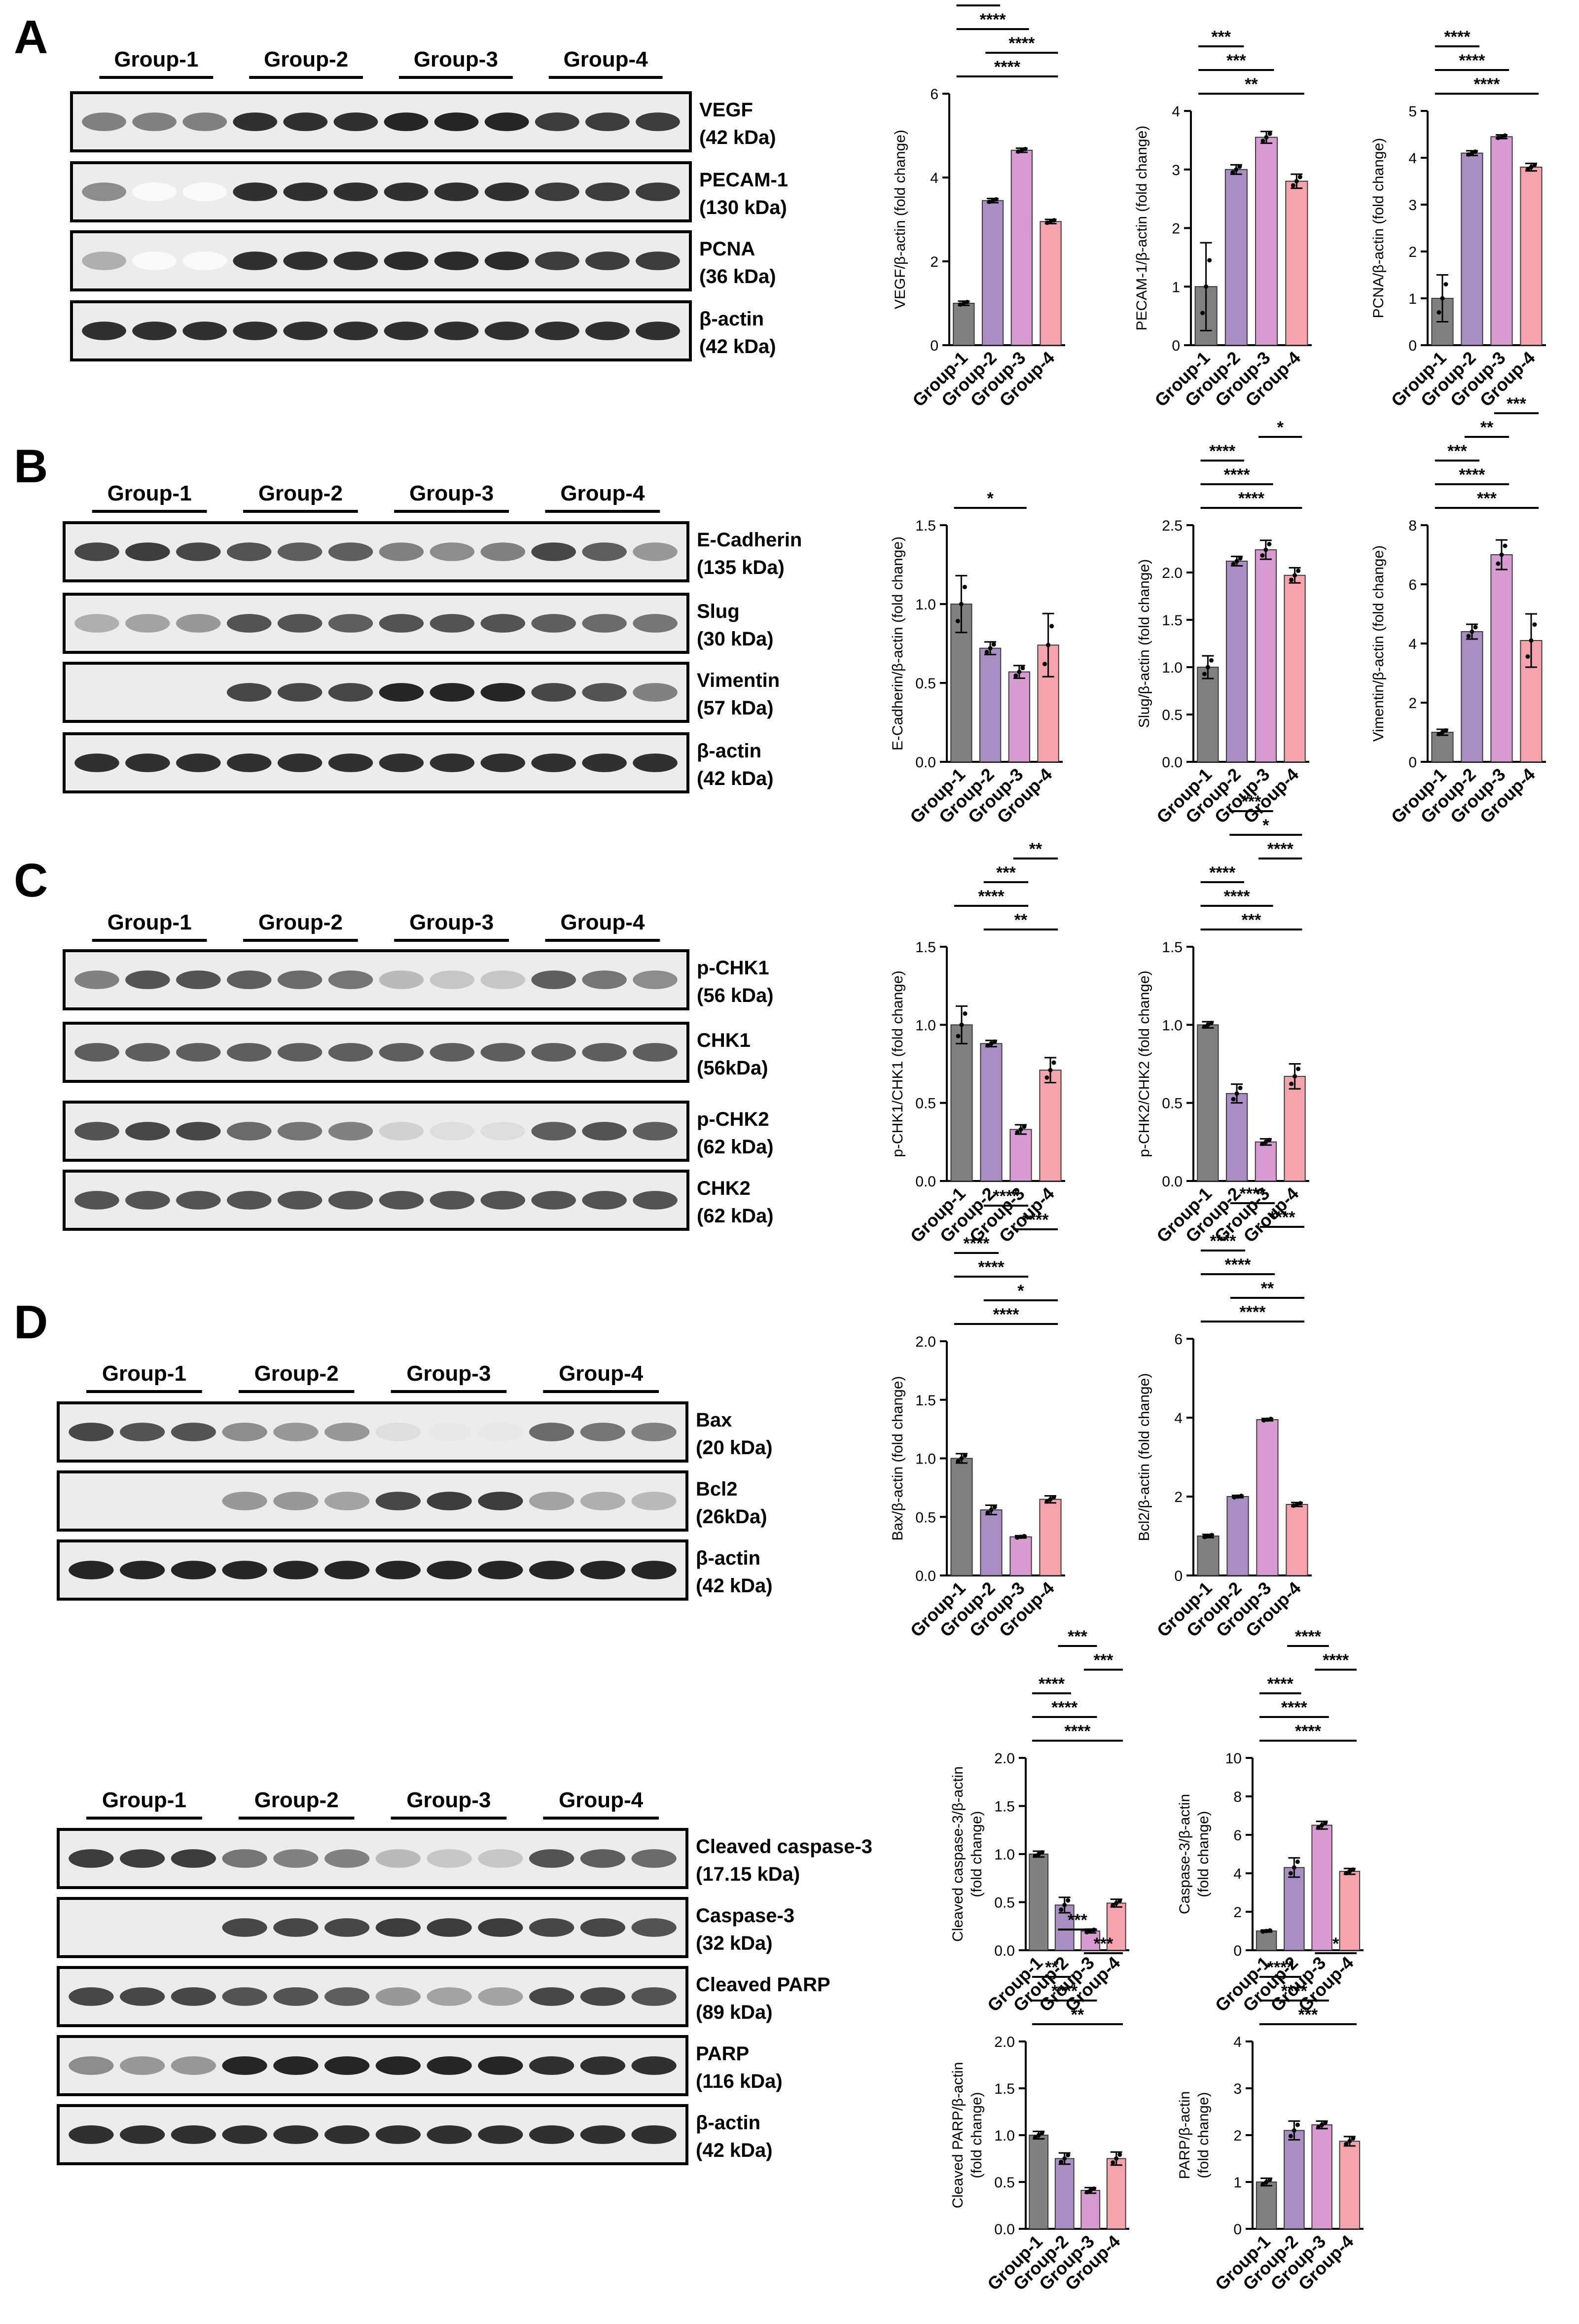 The width and height of the screenshot is (1579, 2324). Describe the element at coordinates (1265, 825) in the screenshot. I see `significance-label: *` at that location.